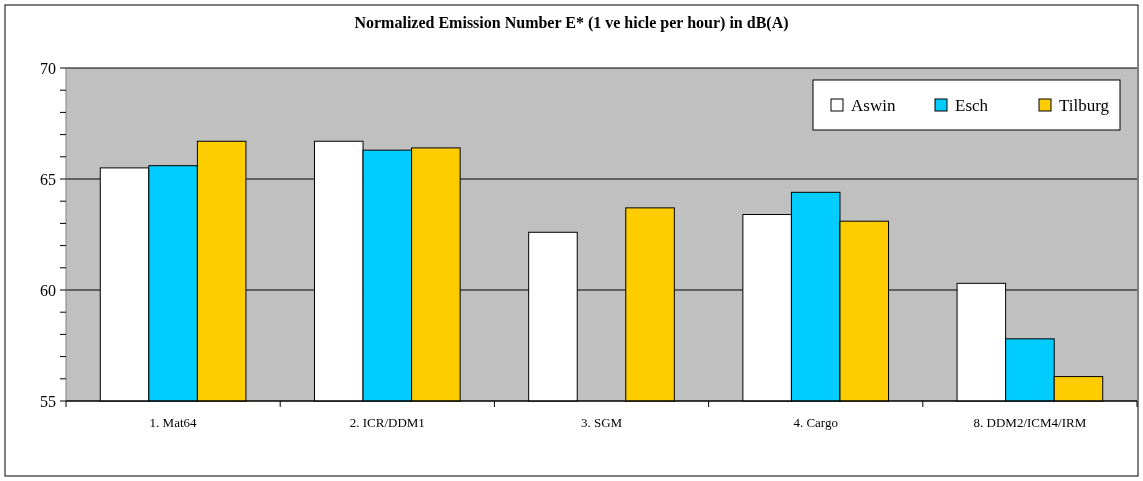 The width and height of the screenshot is (1143, 481). What do you see at coordinates (873, 105) in the screenshot?
I see `legend-label: Aswin` at bounding box center [873, 105].